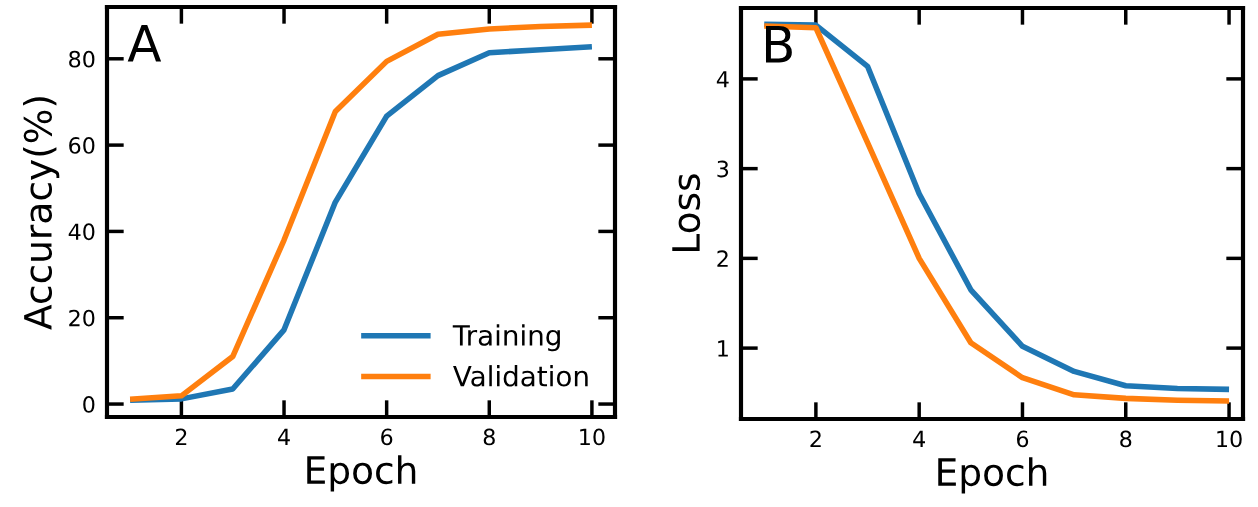 This screenshot has width=1258, height=507. What do you see at coordinates (82, 318) in the screenshot?
I see `y-tick-label: 20` at bounding box center [82, 318].